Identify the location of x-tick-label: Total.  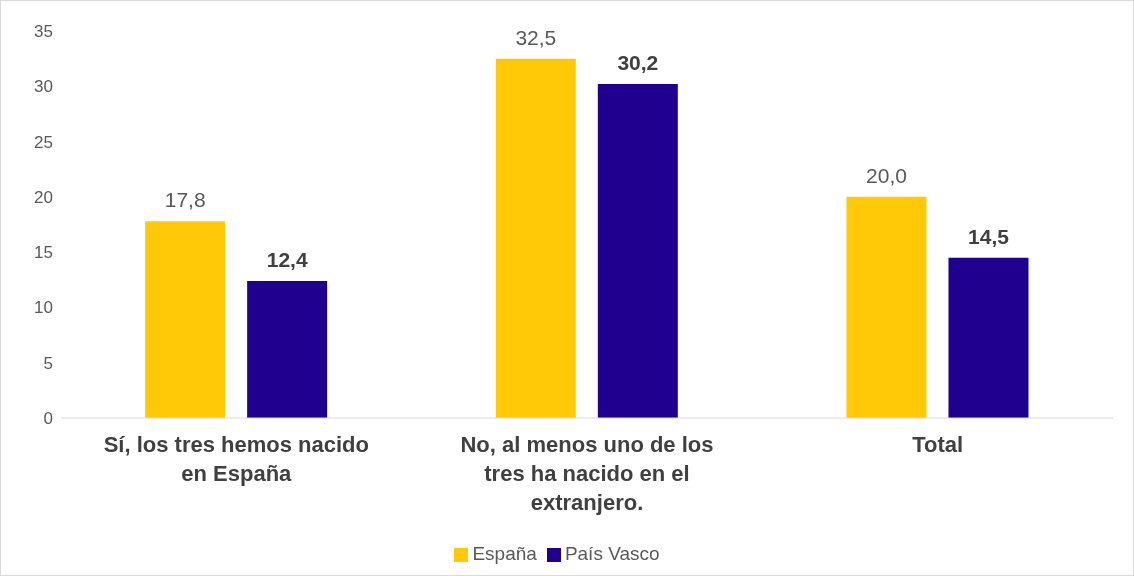
(938, 444).